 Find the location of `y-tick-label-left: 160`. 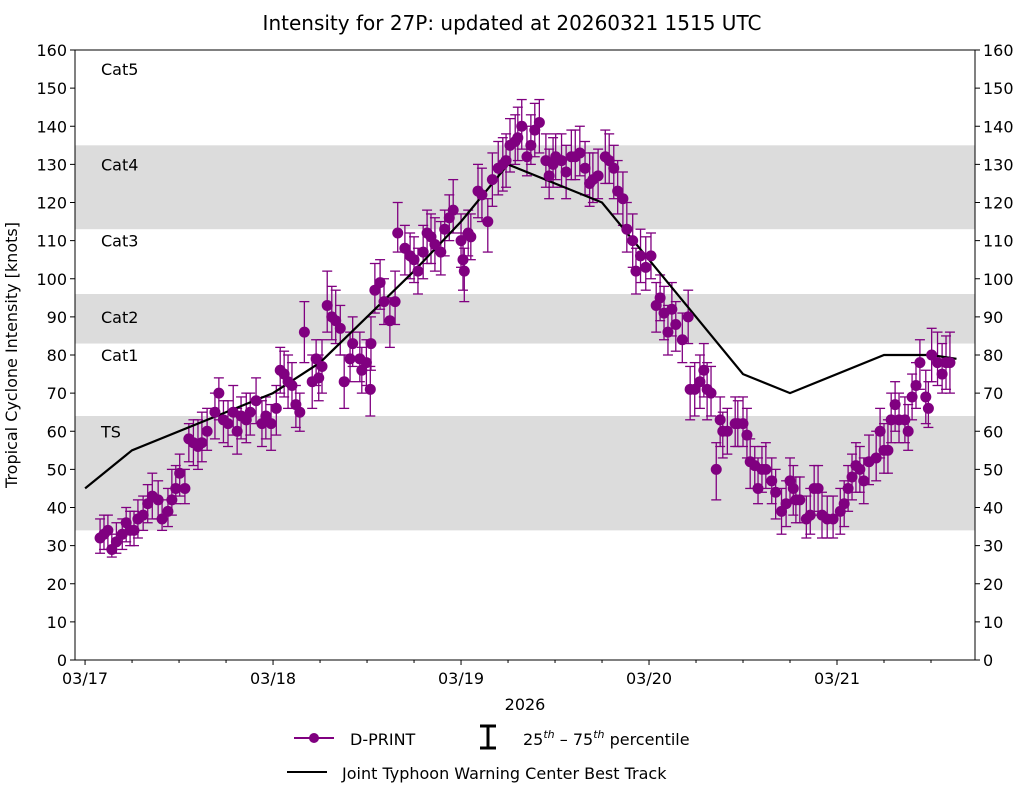

y-tick-label-left: 160 is located at coordinates (51, 50).